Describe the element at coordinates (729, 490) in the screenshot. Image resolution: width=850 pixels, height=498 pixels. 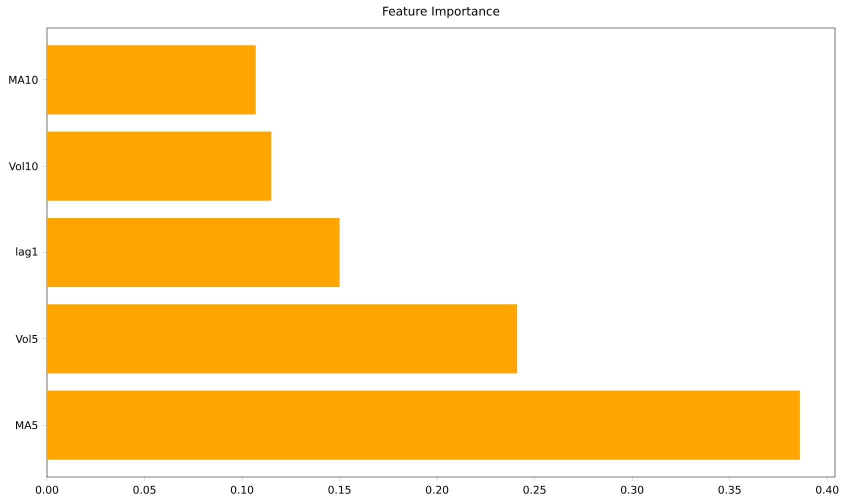
I see `x-tick-label: 0.35` at that location.